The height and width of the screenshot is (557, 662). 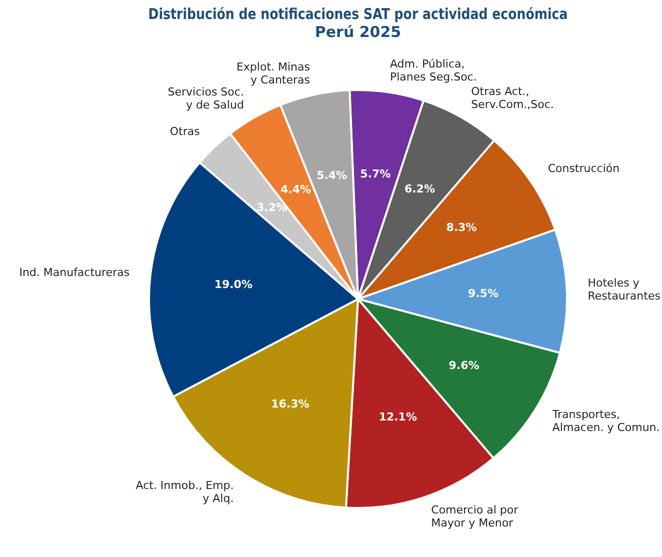 What do you see at coordinates (433, 71) in the screenshot?
I see `slice-label: Adm. Pública, Planes Seg.Soc.` at bounding box center [433, 71].